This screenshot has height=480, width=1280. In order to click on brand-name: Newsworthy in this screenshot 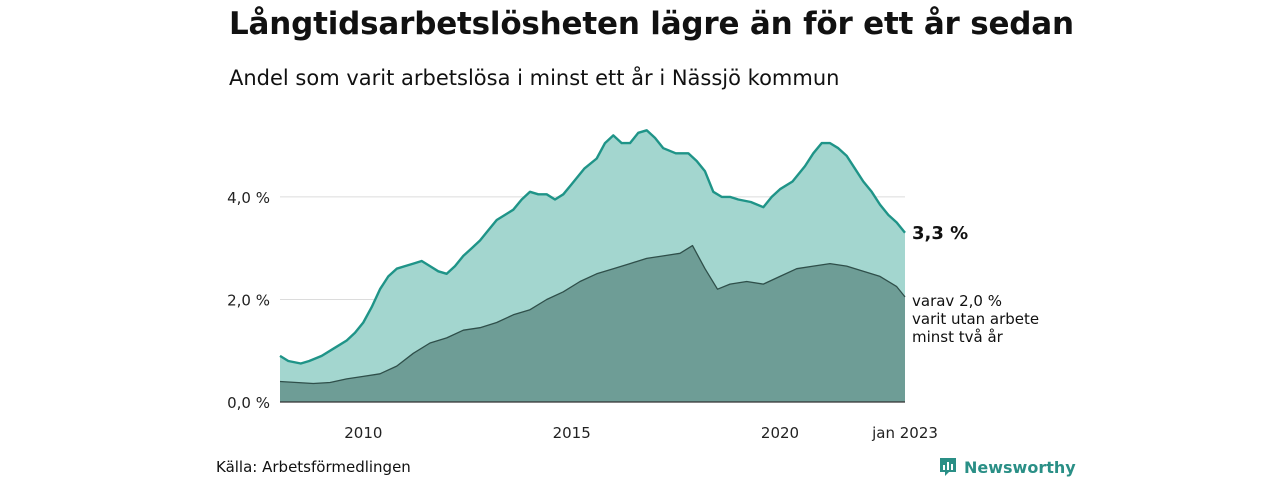, I will do `click(1020, 467)`.